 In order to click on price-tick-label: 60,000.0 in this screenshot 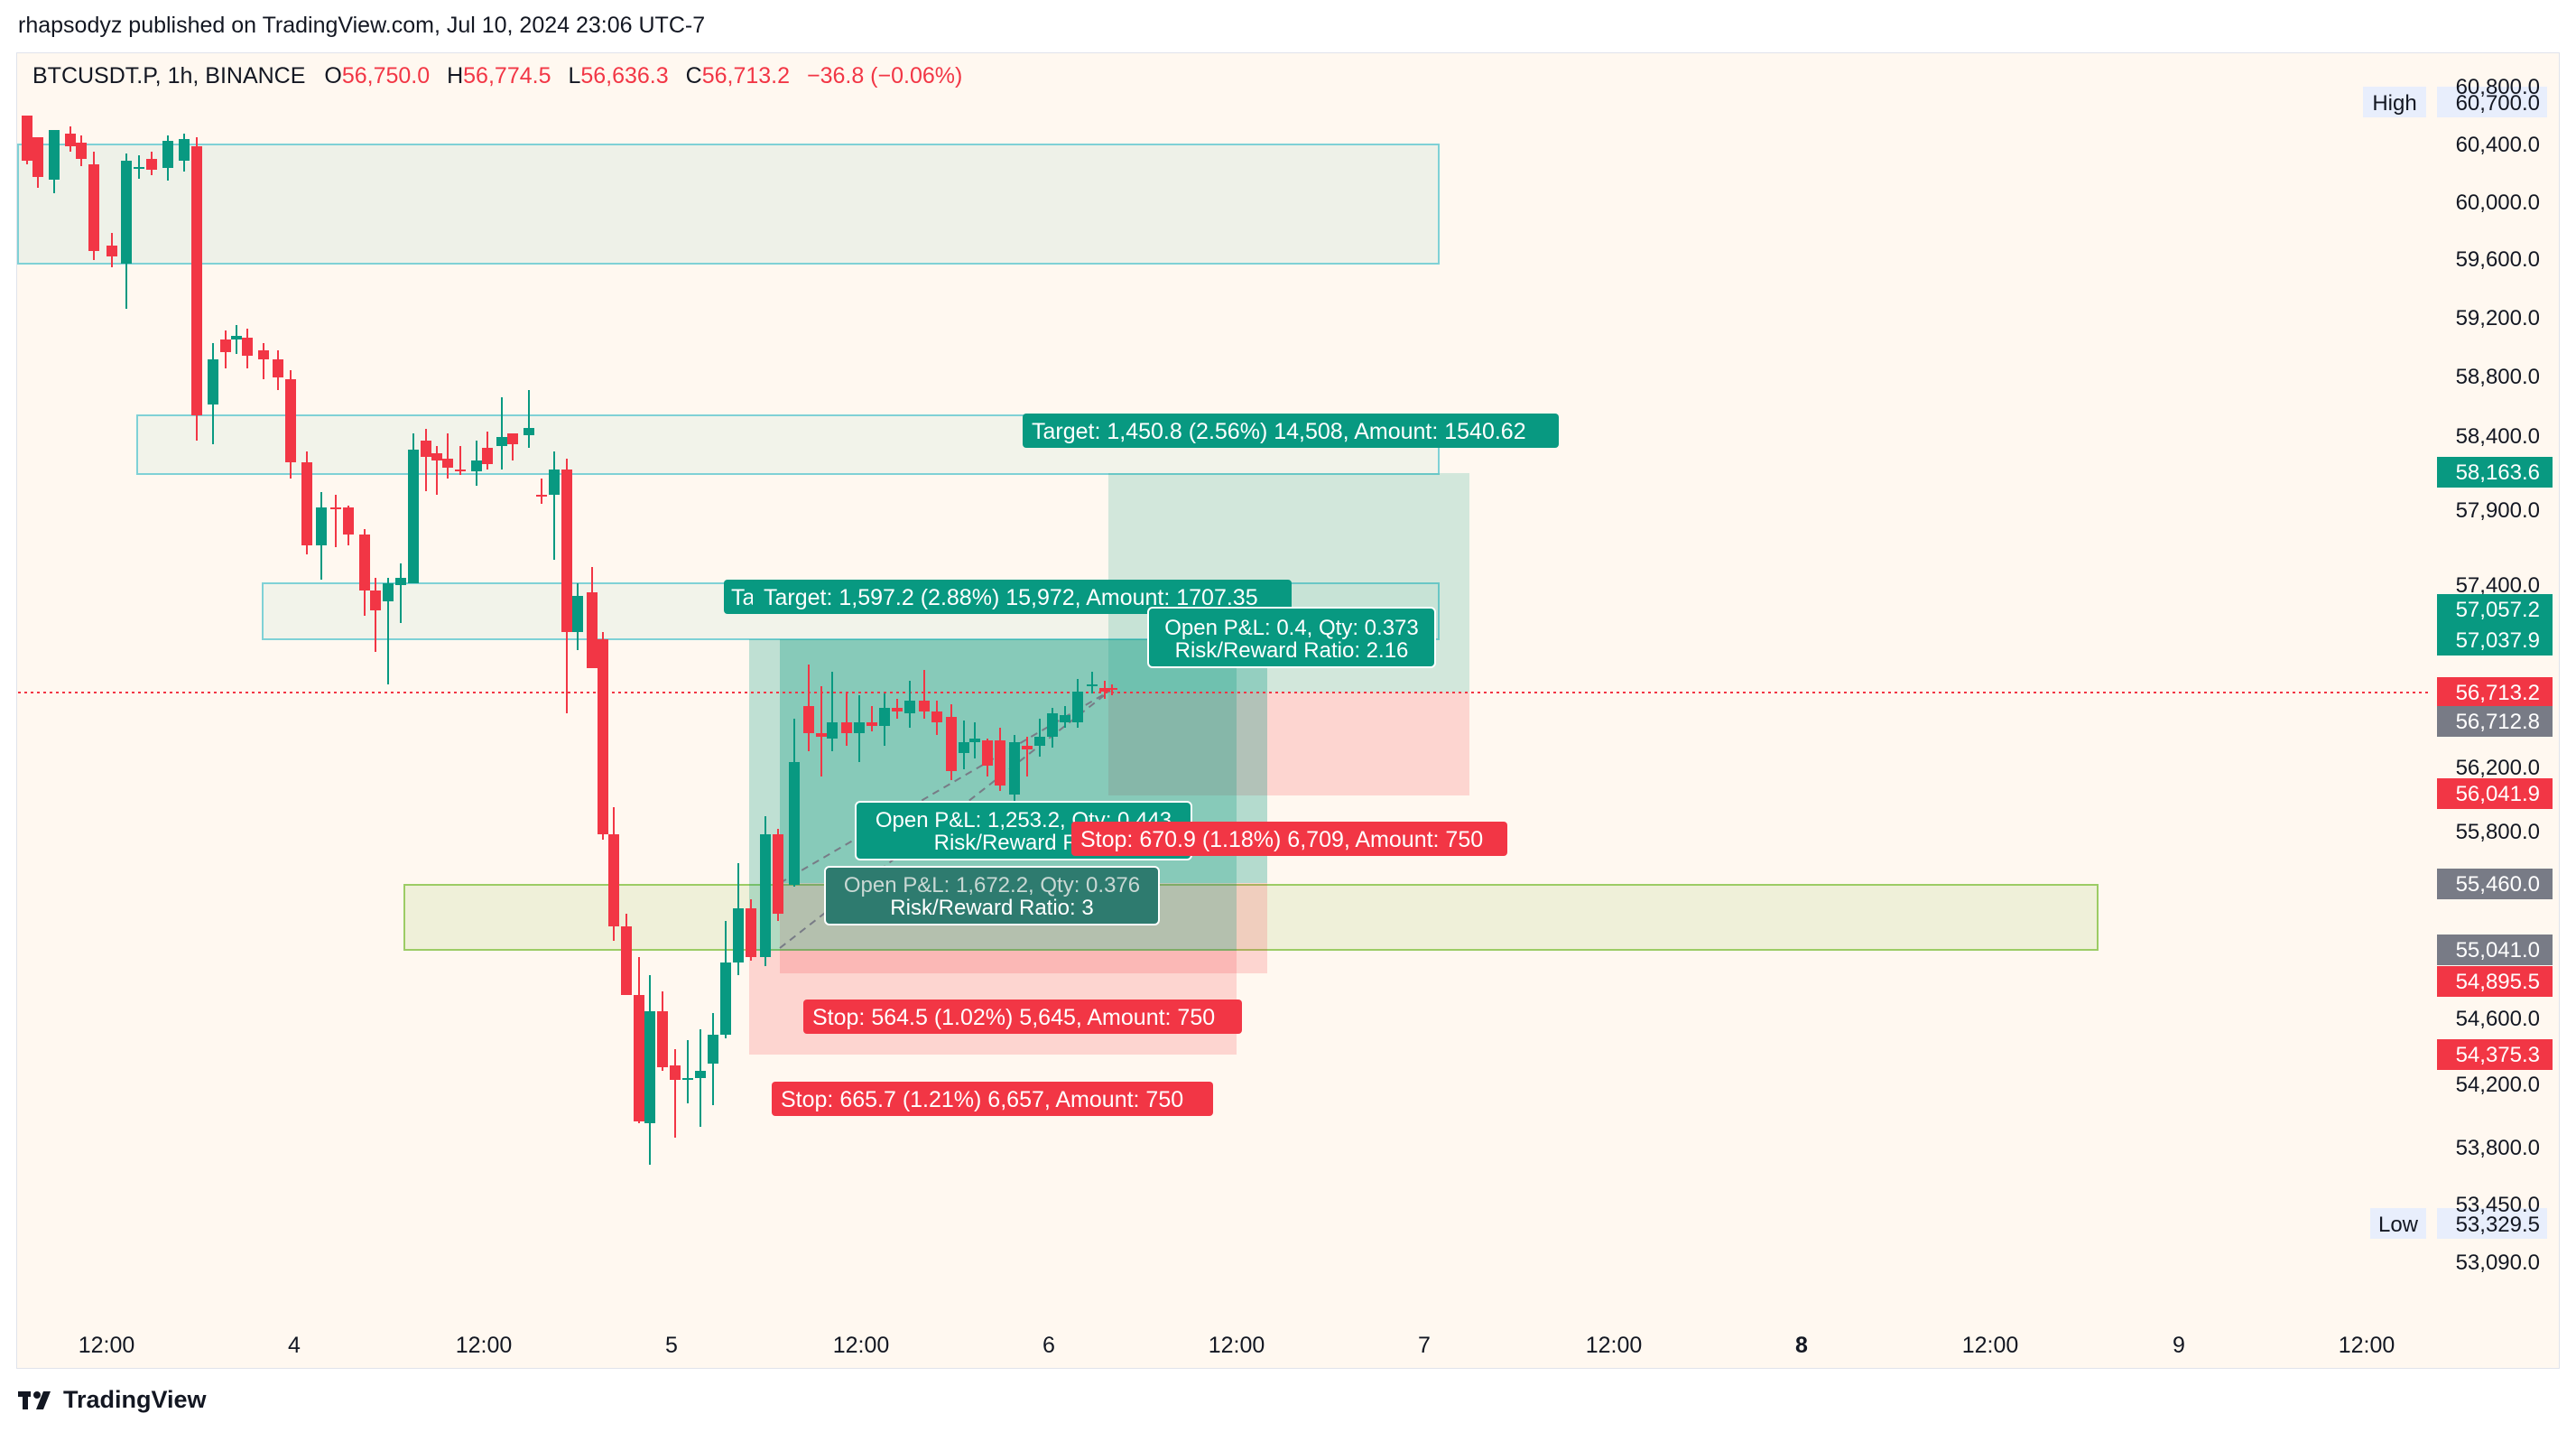, I will do `click(2498, 203)`.